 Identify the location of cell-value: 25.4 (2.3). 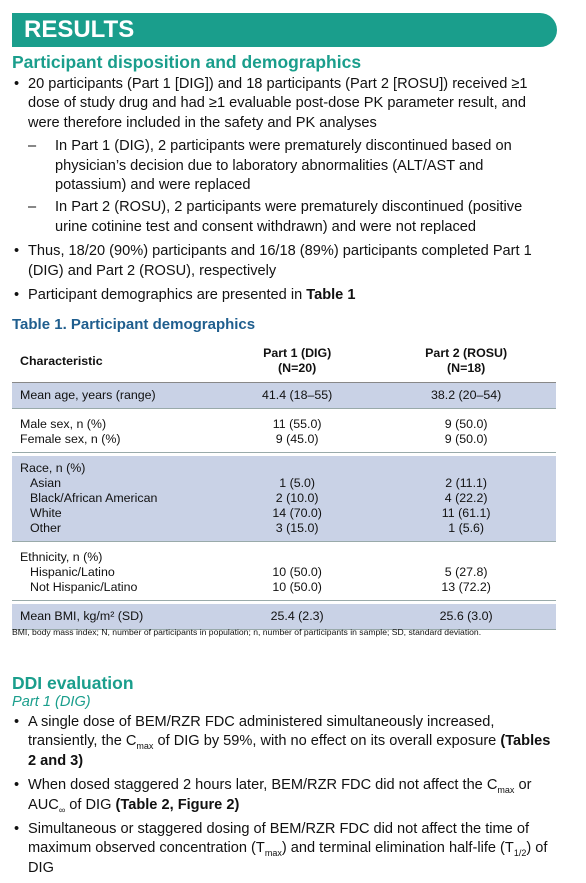
(297, 617).